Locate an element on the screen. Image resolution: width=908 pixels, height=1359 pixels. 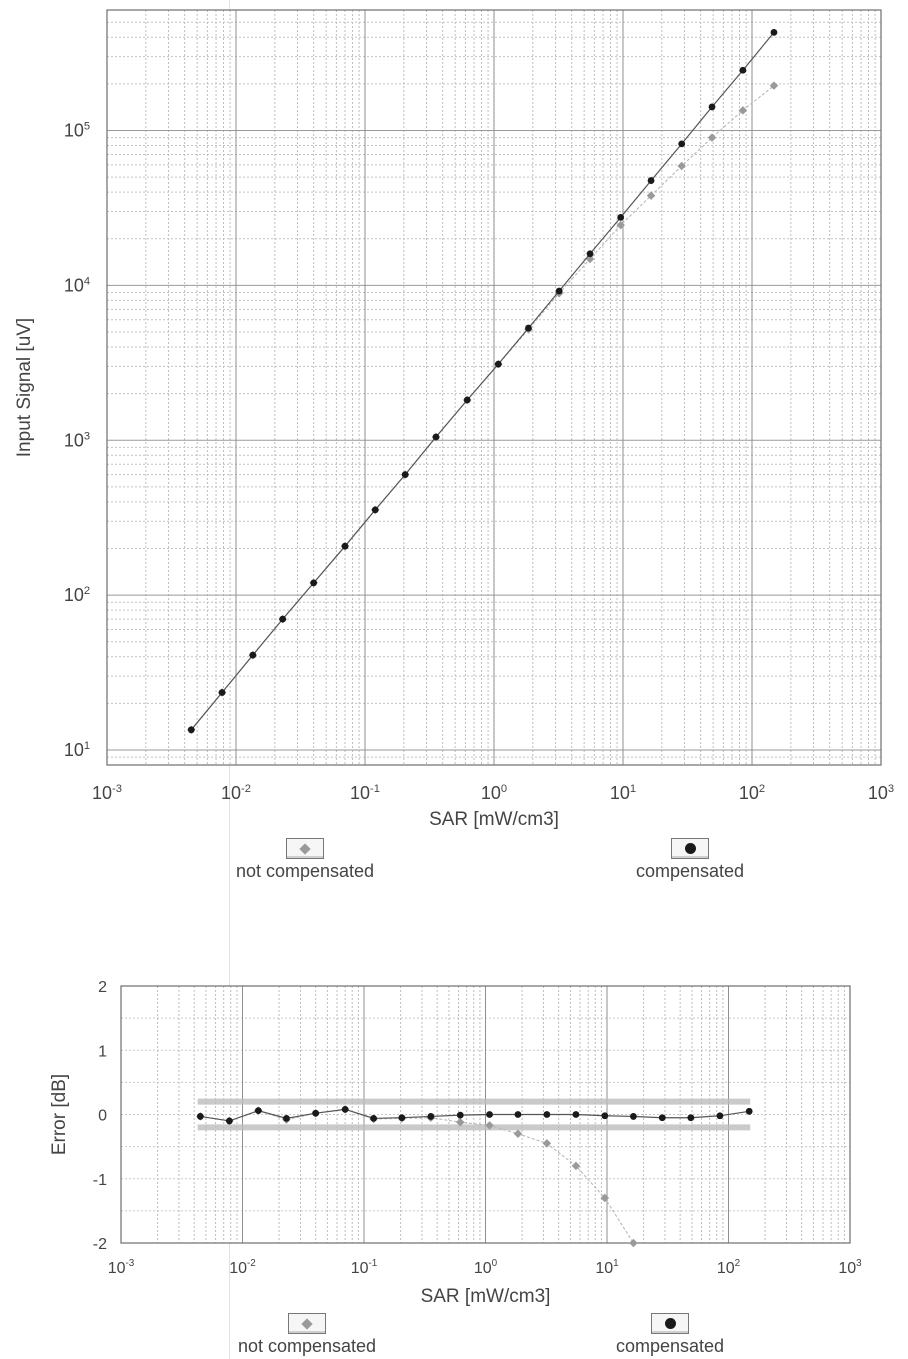
legend-top-not-compensated: not compensated is located at coordinates (305, 860).